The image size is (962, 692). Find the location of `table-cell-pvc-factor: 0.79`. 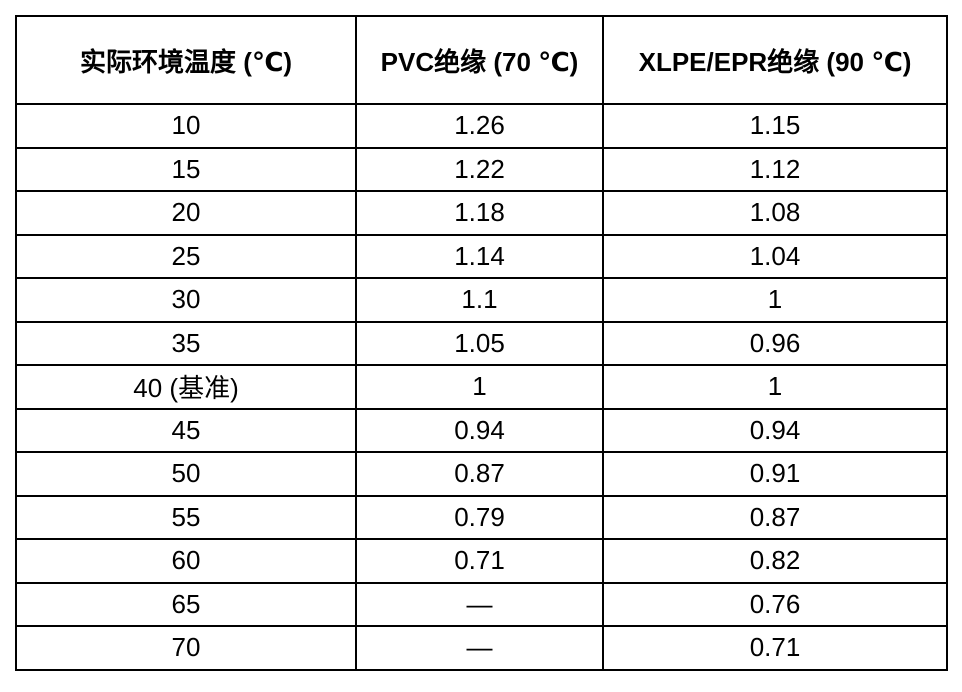

table-cell-pvc-factor: 0.79 is located at coordinates (479, 517).